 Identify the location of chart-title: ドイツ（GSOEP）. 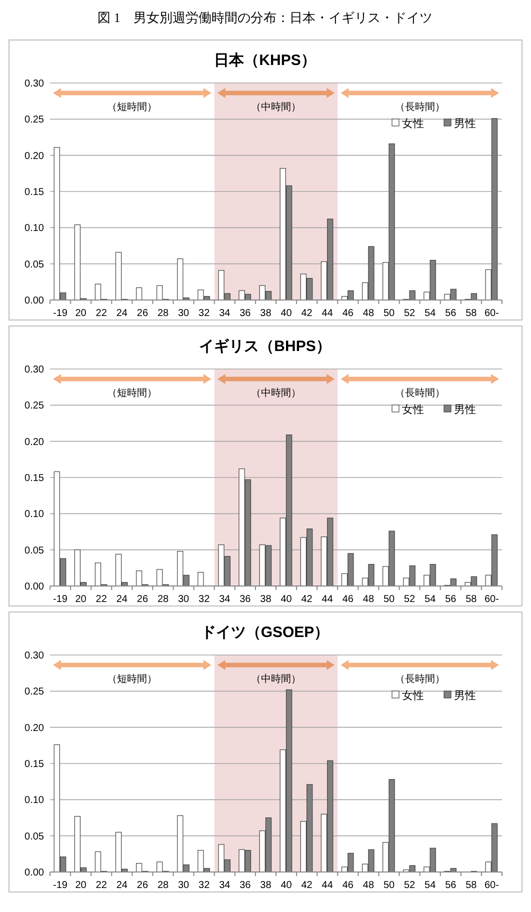
(265, 632).